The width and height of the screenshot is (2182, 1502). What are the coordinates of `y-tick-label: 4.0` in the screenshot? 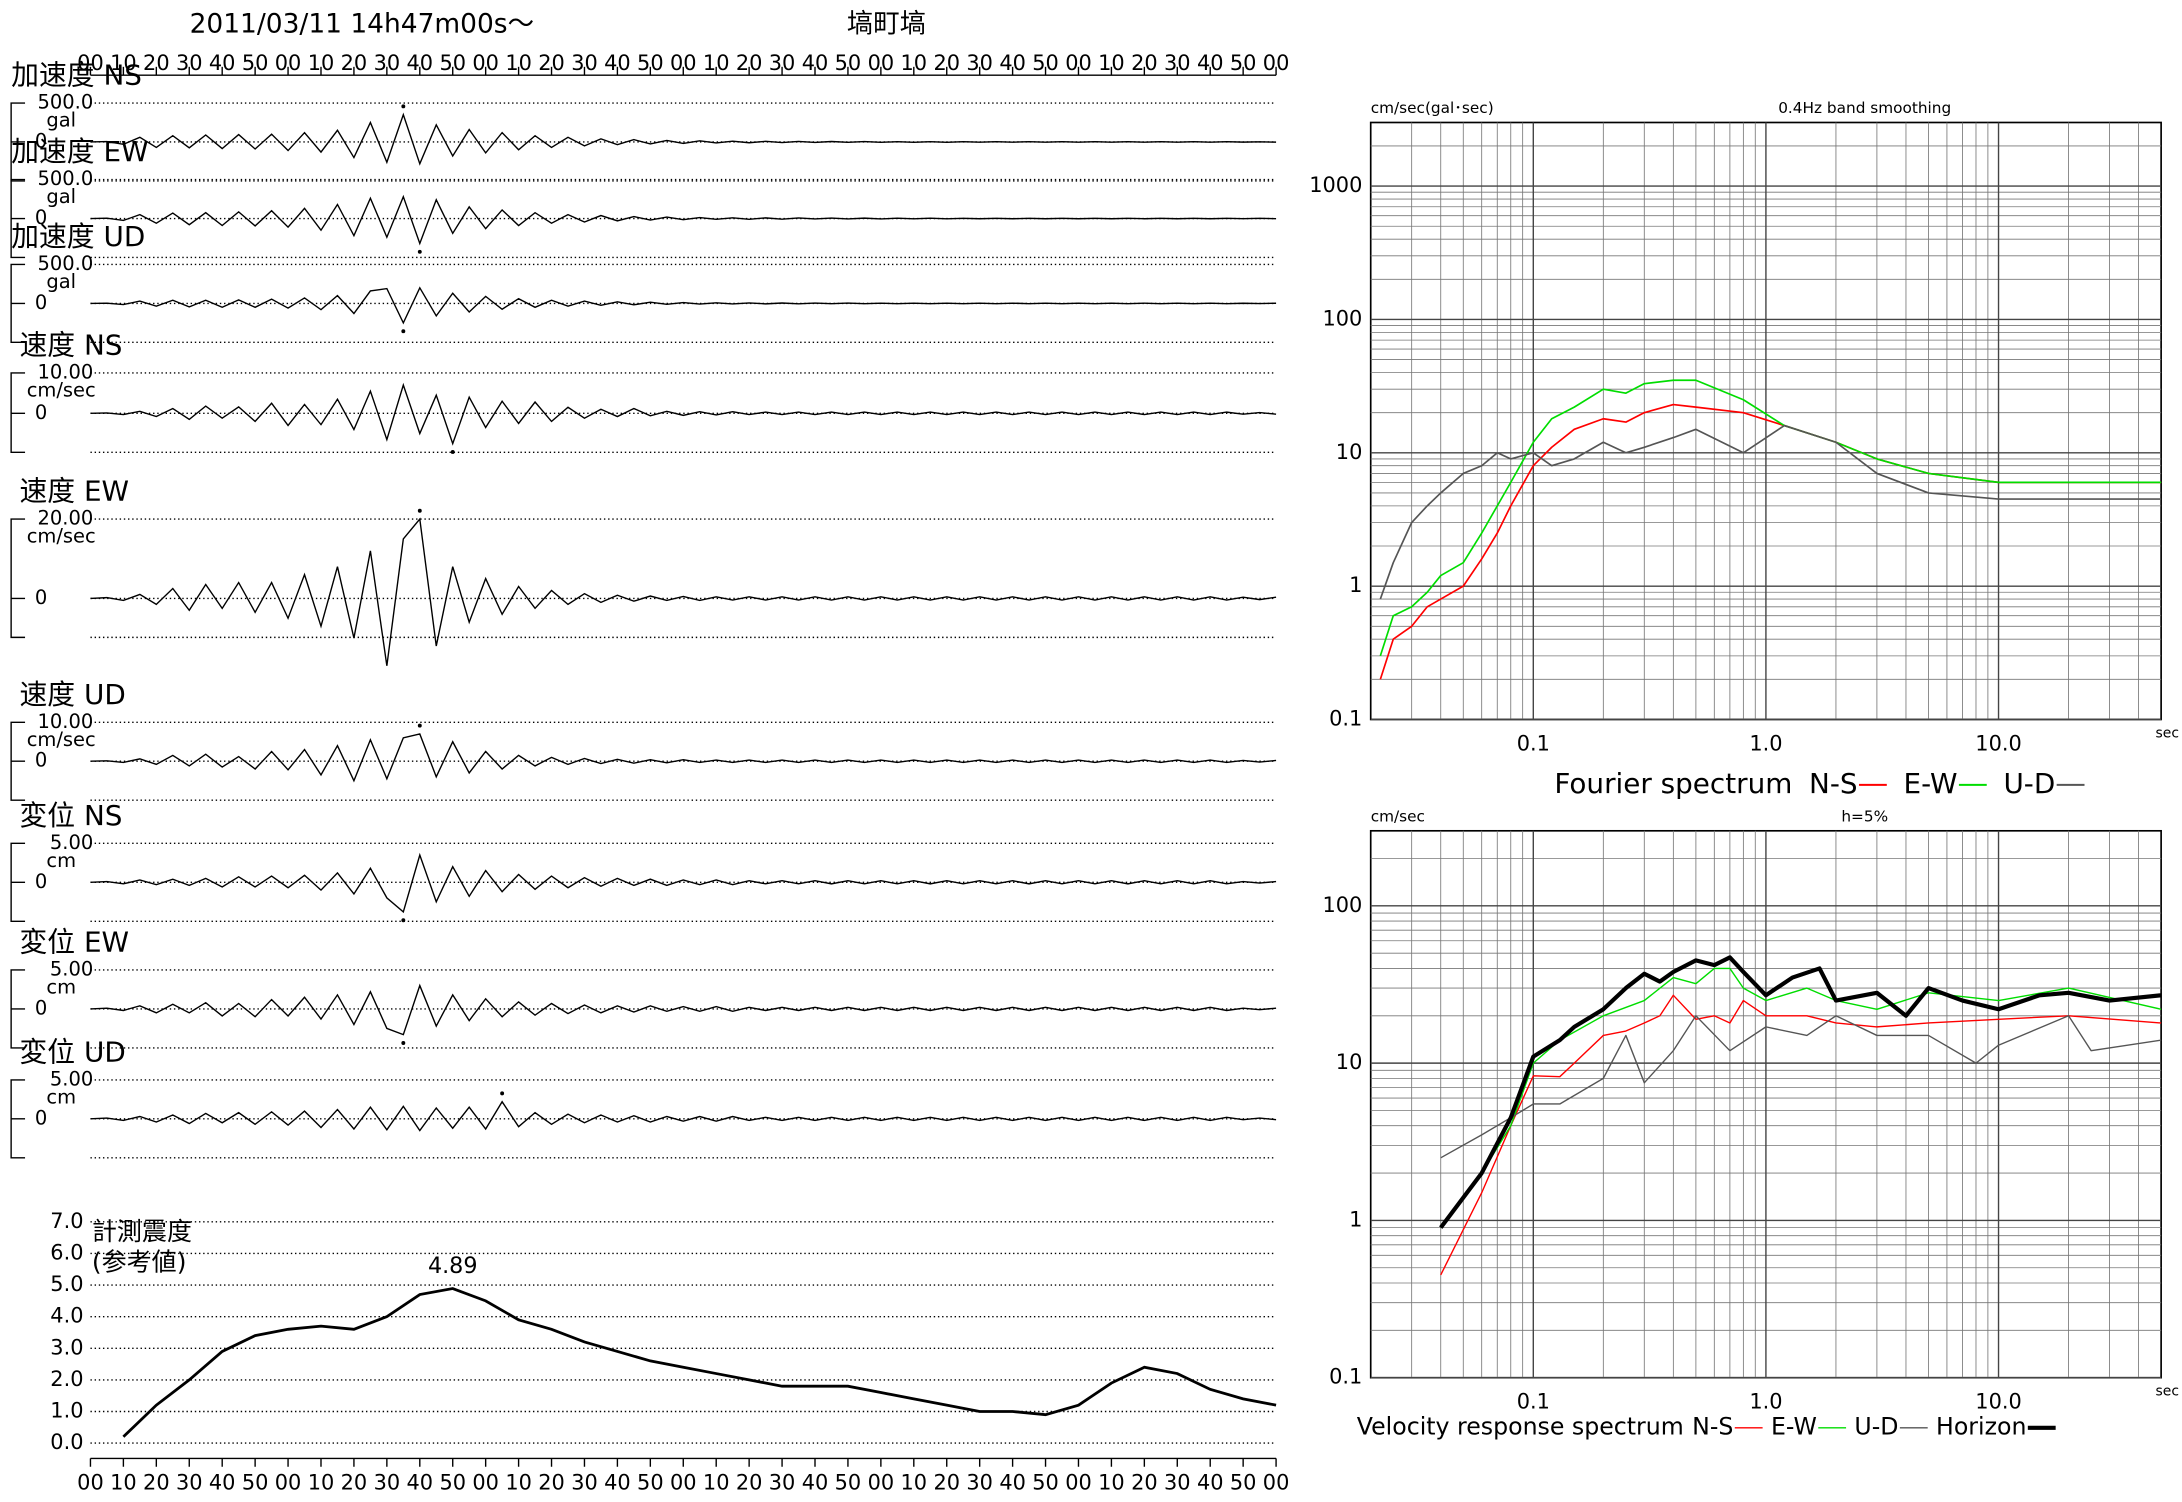 It's located at (66, 1316).